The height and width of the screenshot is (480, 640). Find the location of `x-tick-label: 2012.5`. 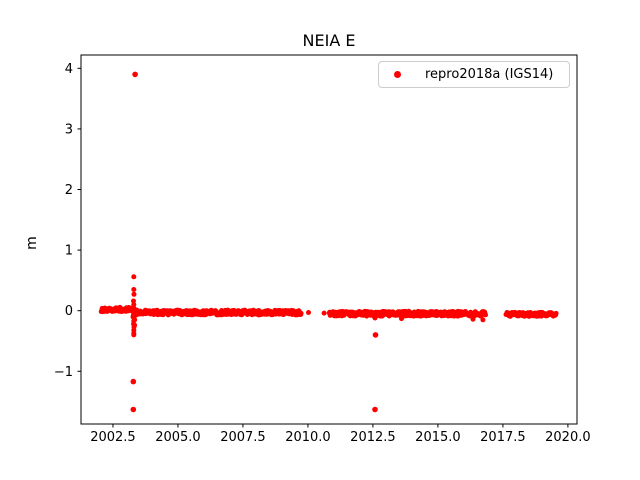

x-tick-label: 2012.5 is located at coordinates (373, 437).